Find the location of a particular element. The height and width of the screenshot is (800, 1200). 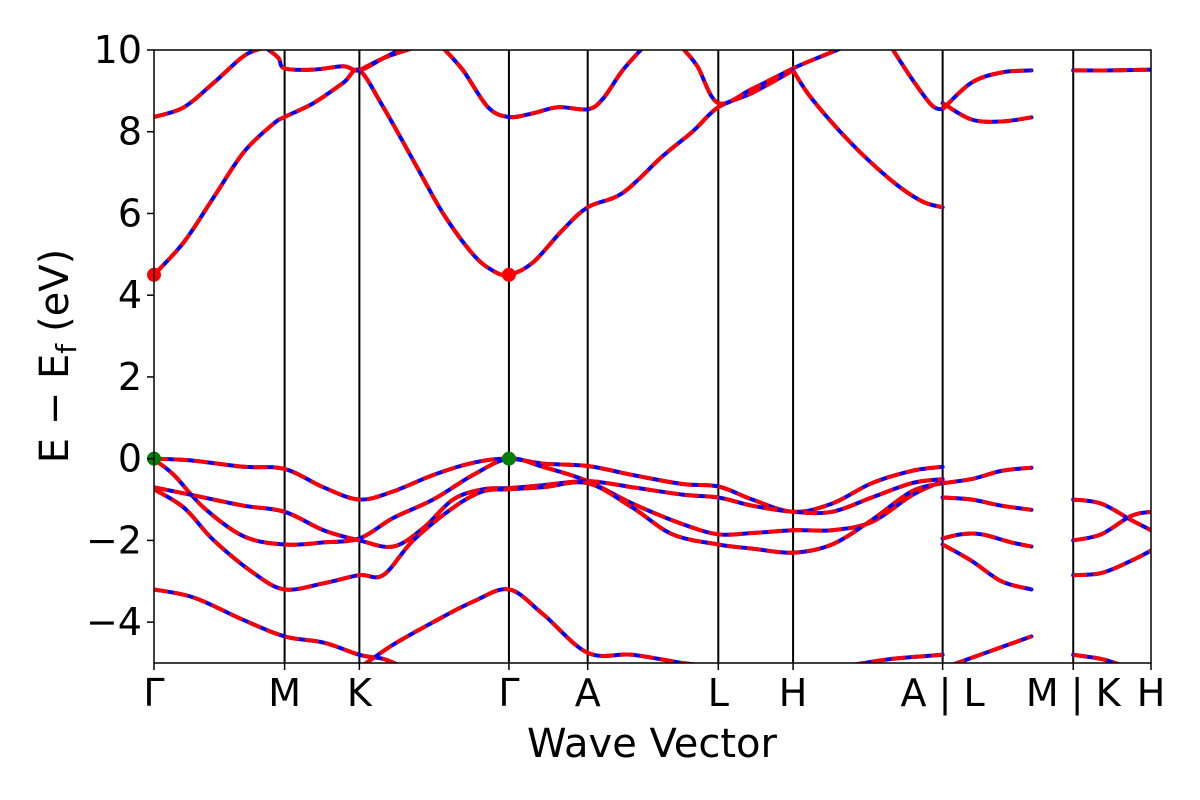

y-axis-label: E − Ef (eV) is located at coordinates (57, 356).